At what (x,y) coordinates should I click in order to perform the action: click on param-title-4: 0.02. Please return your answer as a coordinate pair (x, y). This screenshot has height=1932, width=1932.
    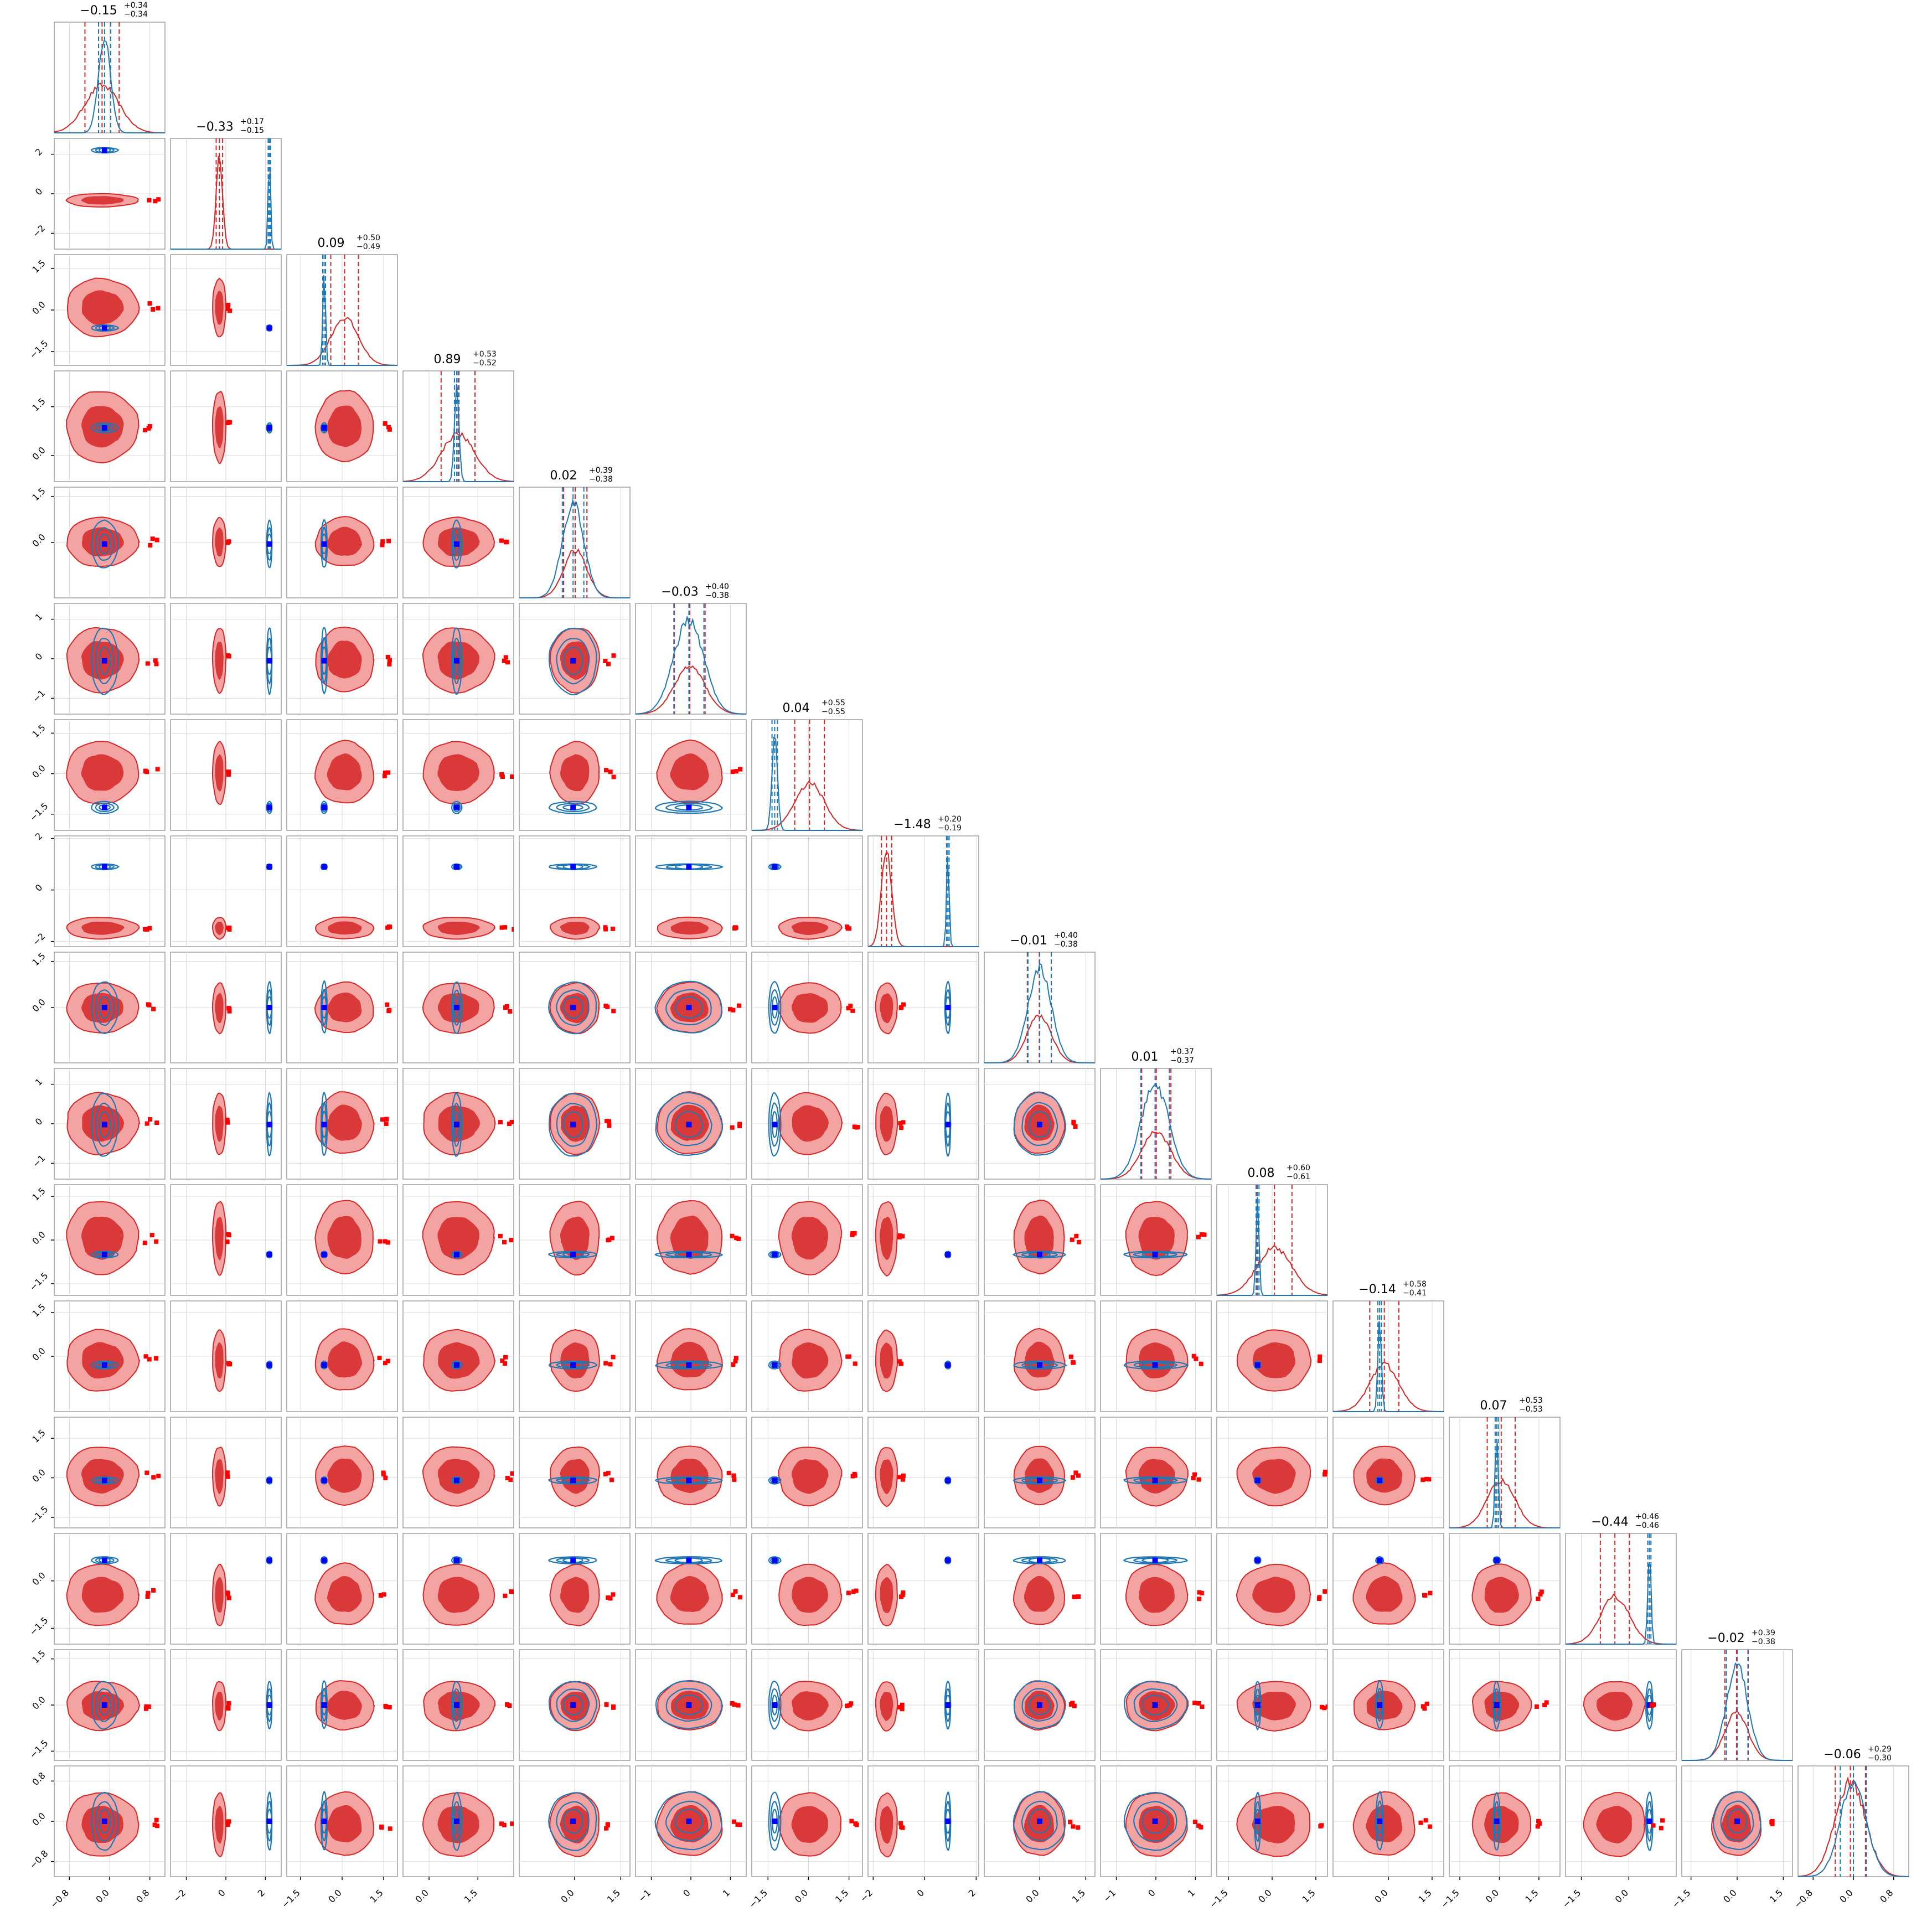
    Looking at the image, I should click on (563, 476).